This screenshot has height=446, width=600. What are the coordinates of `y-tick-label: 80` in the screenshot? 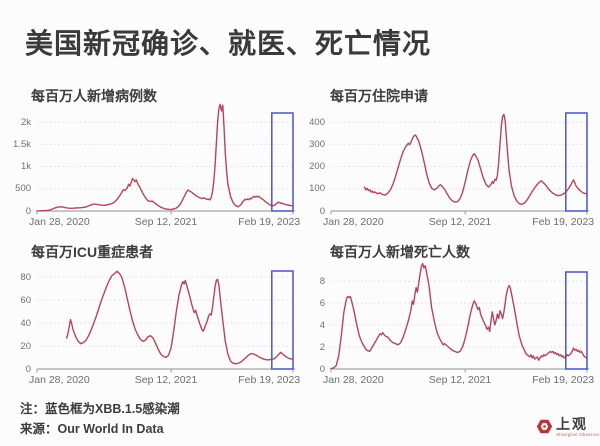 It's located at (25, 277).